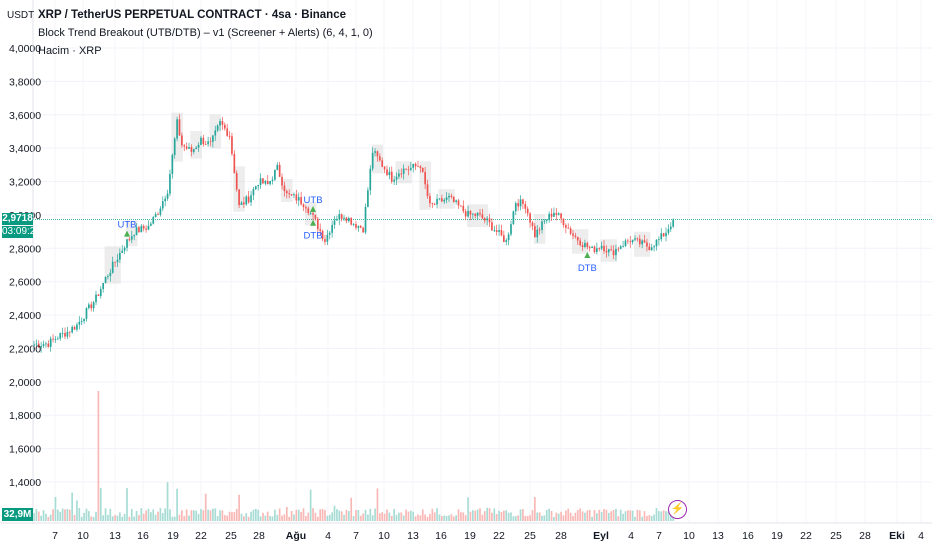  What do you see at coordinates (313, 208) in the screenshot?
I see `signal-marker` at bounding box center [313, 208].